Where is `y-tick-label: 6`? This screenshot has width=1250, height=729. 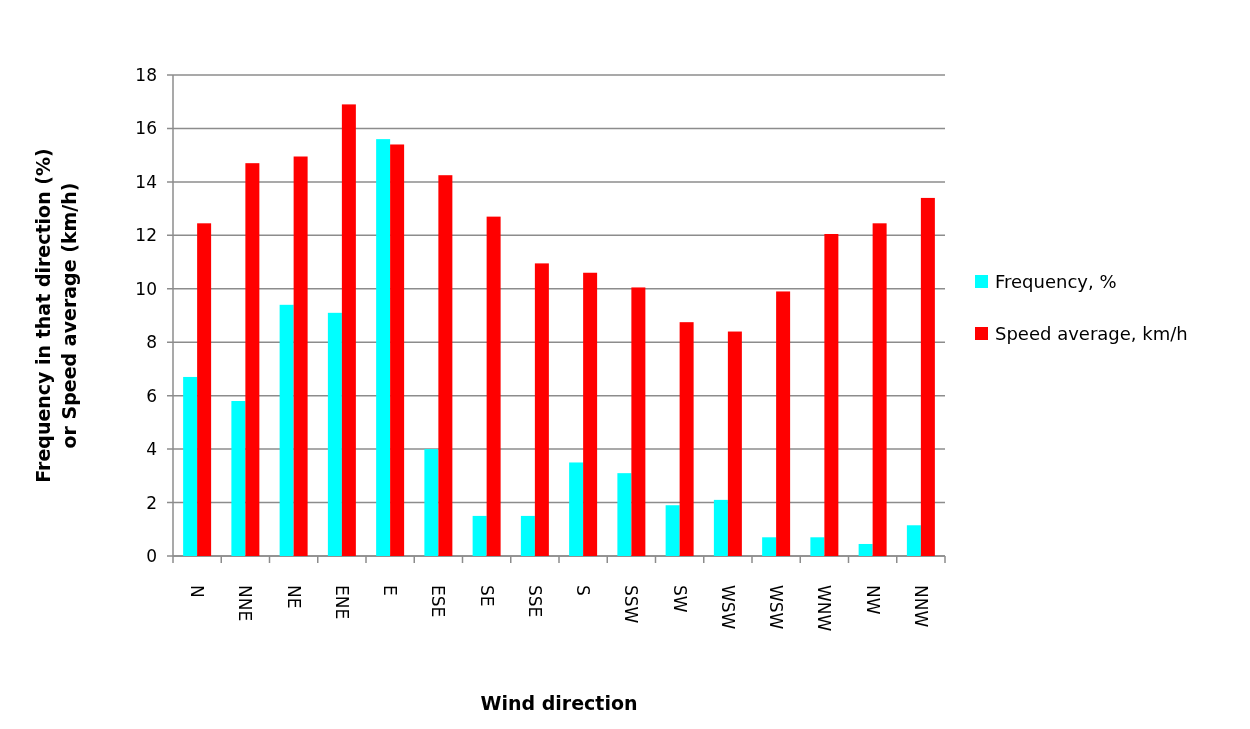 y-tick-label: 6 is located at coordinates (151, 395).